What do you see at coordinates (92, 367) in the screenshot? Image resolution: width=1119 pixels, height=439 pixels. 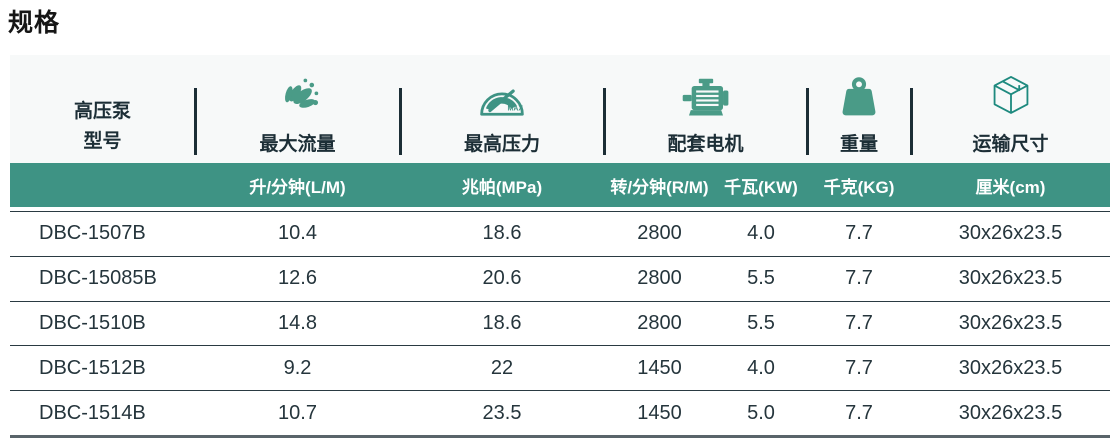 I see `model-cell: DBC-1512B` at bounding box center [92, 367].